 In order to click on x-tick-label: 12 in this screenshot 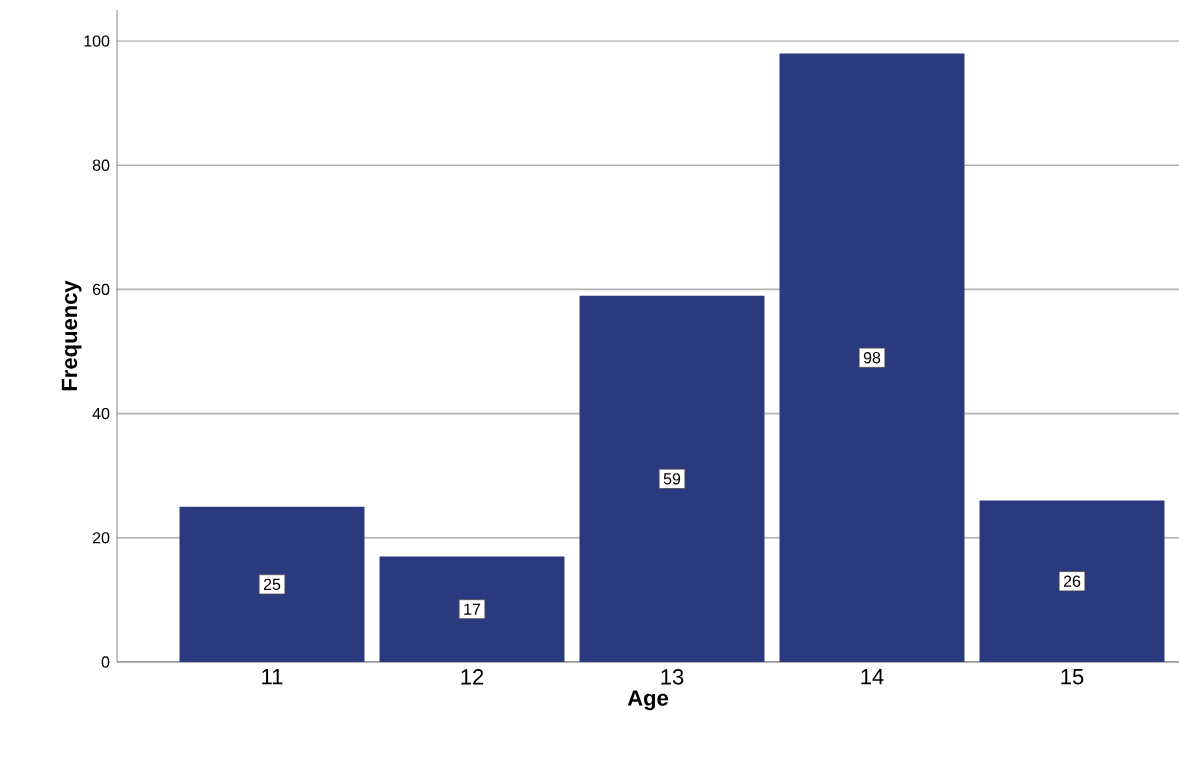, I will do `click(472, 677)`.